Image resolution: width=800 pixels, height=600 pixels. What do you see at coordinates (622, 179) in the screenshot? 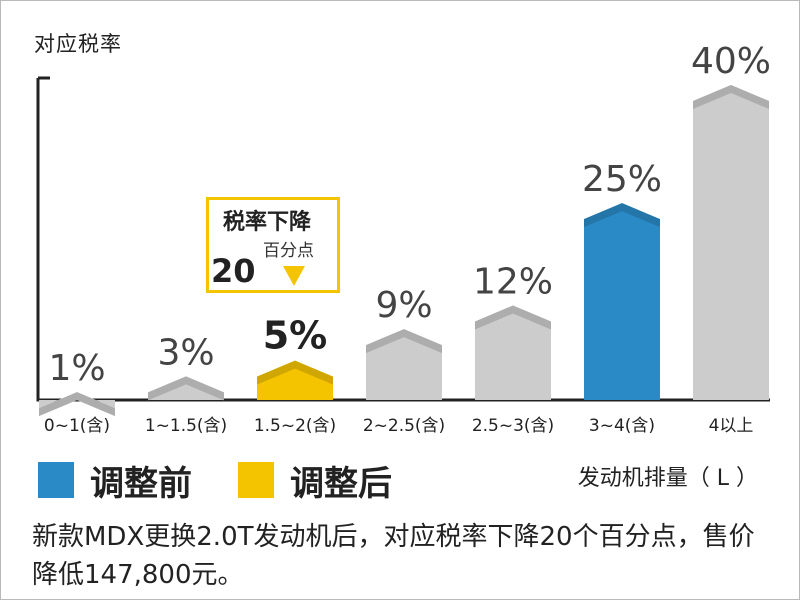
I see `value-label-5: 25%` at bounding box center [622, 179].